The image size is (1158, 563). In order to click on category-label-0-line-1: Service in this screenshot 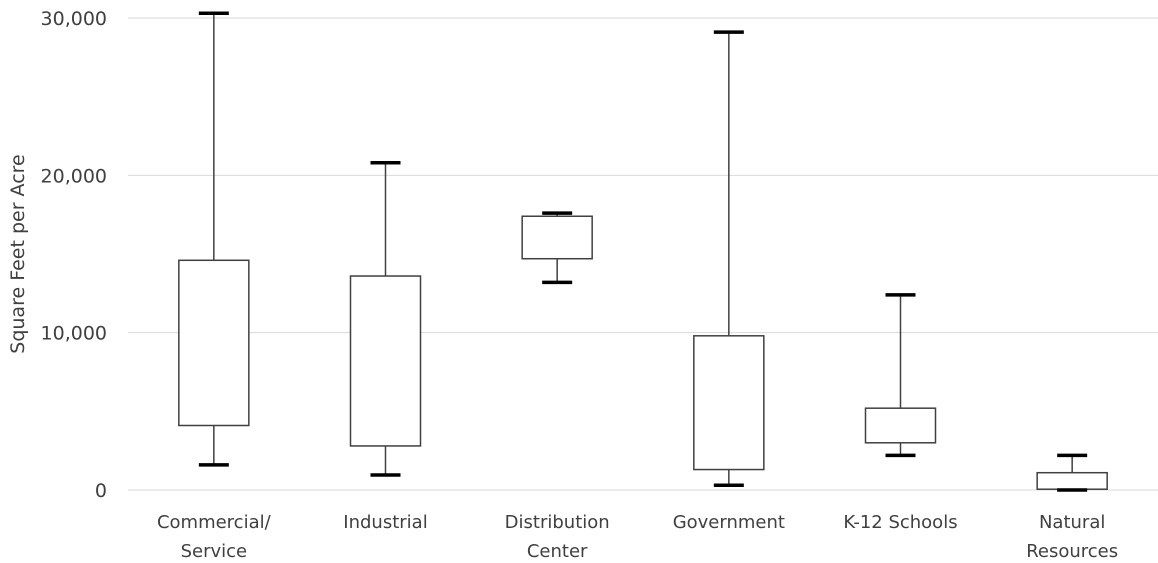, I will do `click(214, 551)`.